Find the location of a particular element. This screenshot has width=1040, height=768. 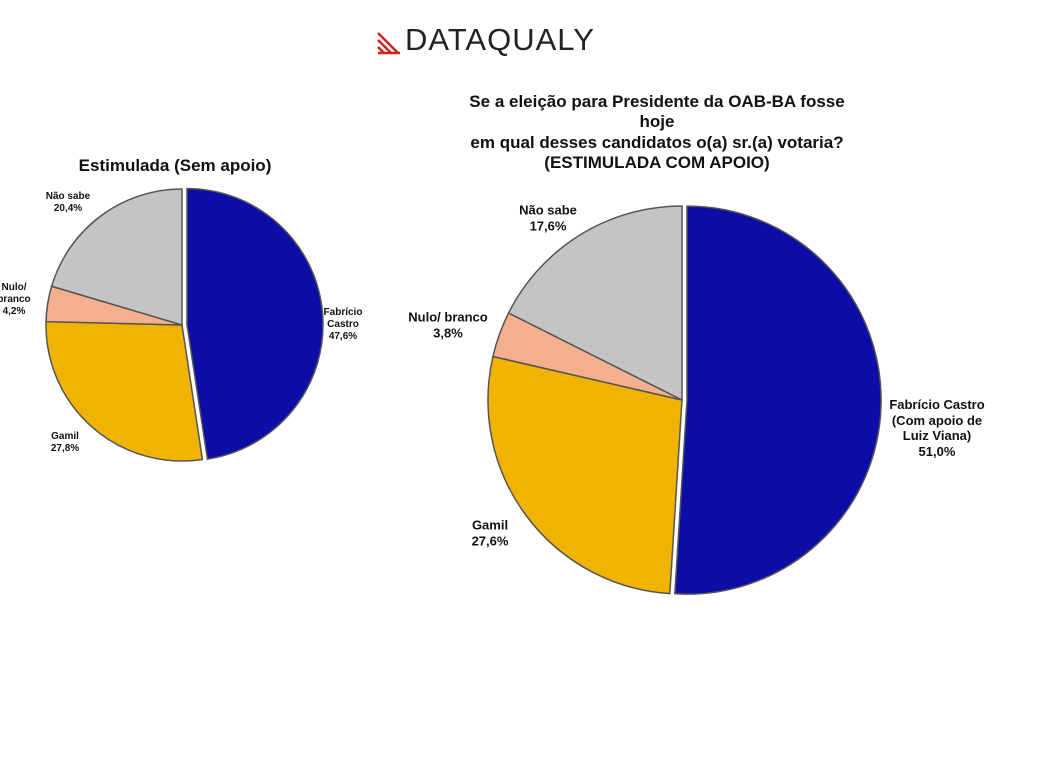

slice-label: Gamil 27,6% is located at coordinates (490, 532).